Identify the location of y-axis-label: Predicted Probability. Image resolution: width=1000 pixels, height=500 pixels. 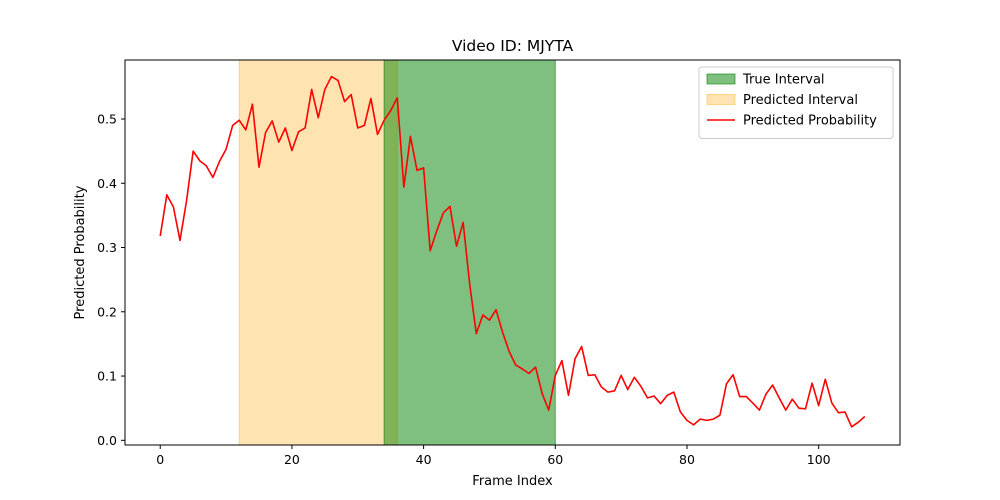
(80, 252).